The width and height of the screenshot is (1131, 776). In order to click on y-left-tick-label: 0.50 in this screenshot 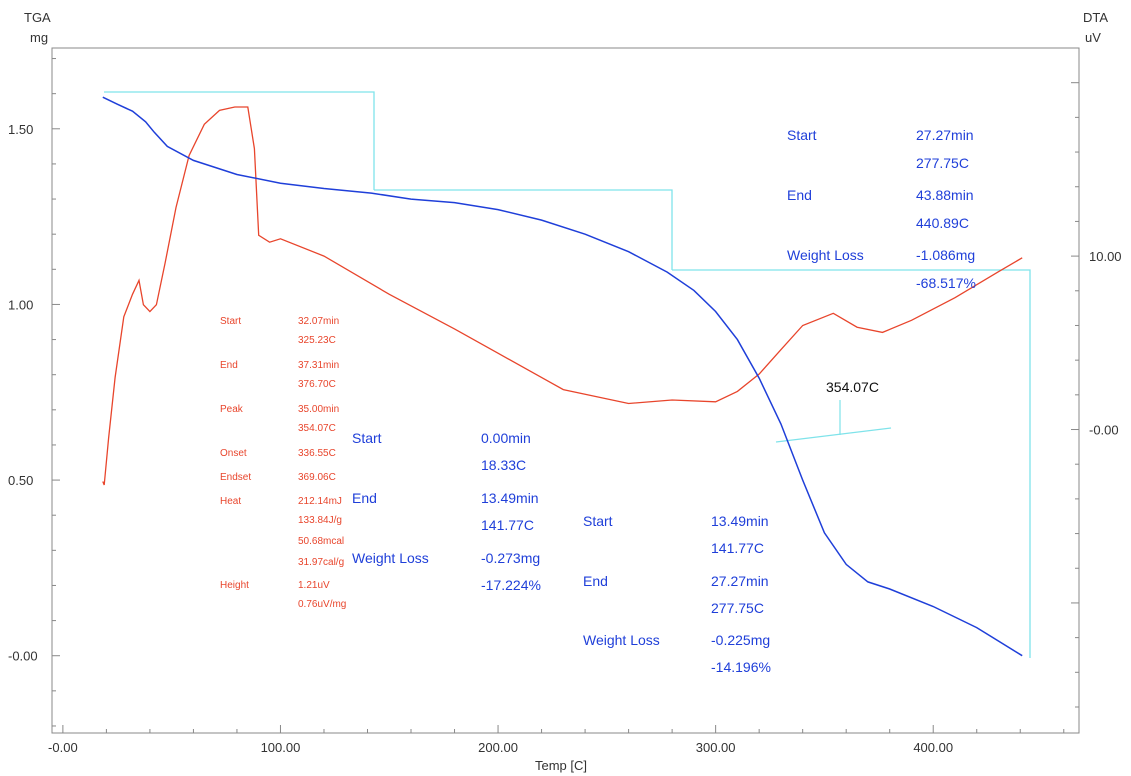, I will do `click(20, 480)`.